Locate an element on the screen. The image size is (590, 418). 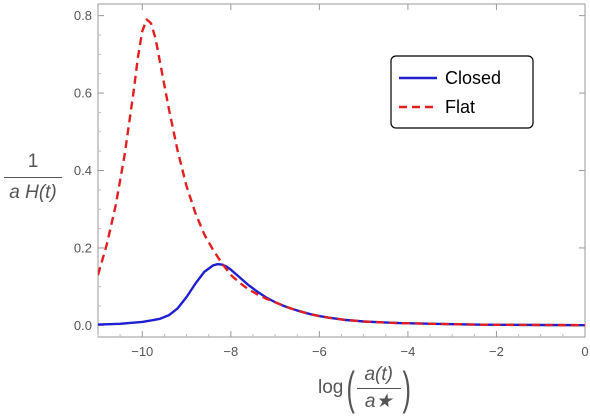
x-axis-label-fraction-bar is located at coordinates (378, 388).